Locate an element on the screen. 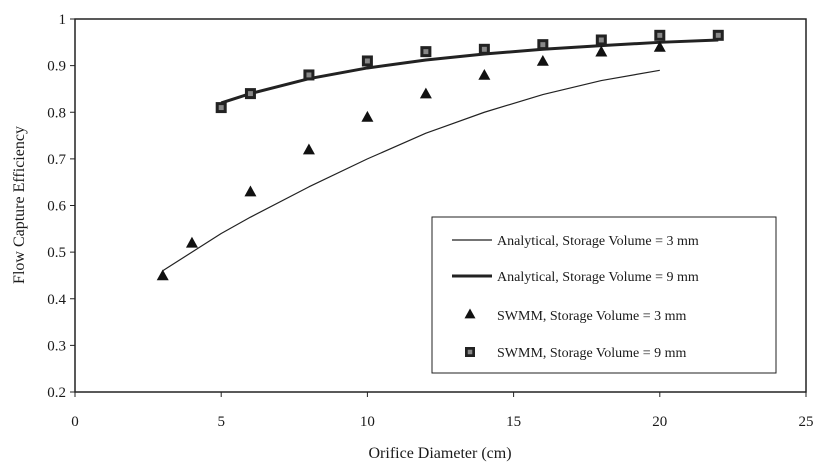 The height and width of the screenshot is (464, 815). legend-entry: Analytical, Storage Volume = 3 mm is located at coordinates (575, 241).